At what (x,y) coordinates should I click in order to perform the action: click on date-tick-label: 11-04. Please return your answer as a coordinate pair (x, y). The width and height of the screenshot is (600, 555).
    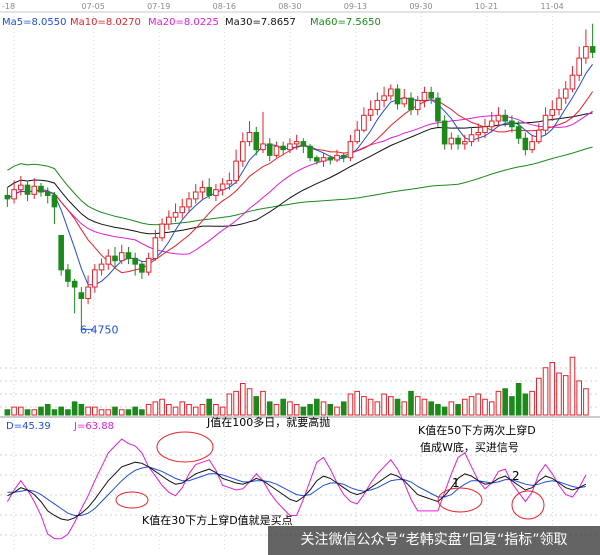
    Looking at the image, I should click on (551, 6).